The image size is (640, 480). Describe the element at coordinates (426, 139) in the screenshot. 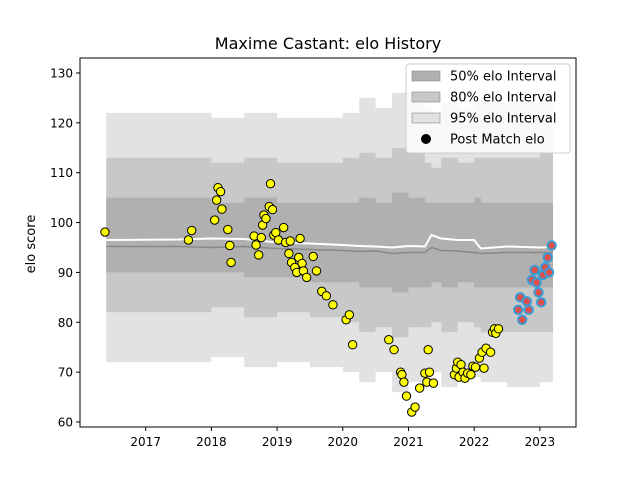

I see `legend-marker` at that location.